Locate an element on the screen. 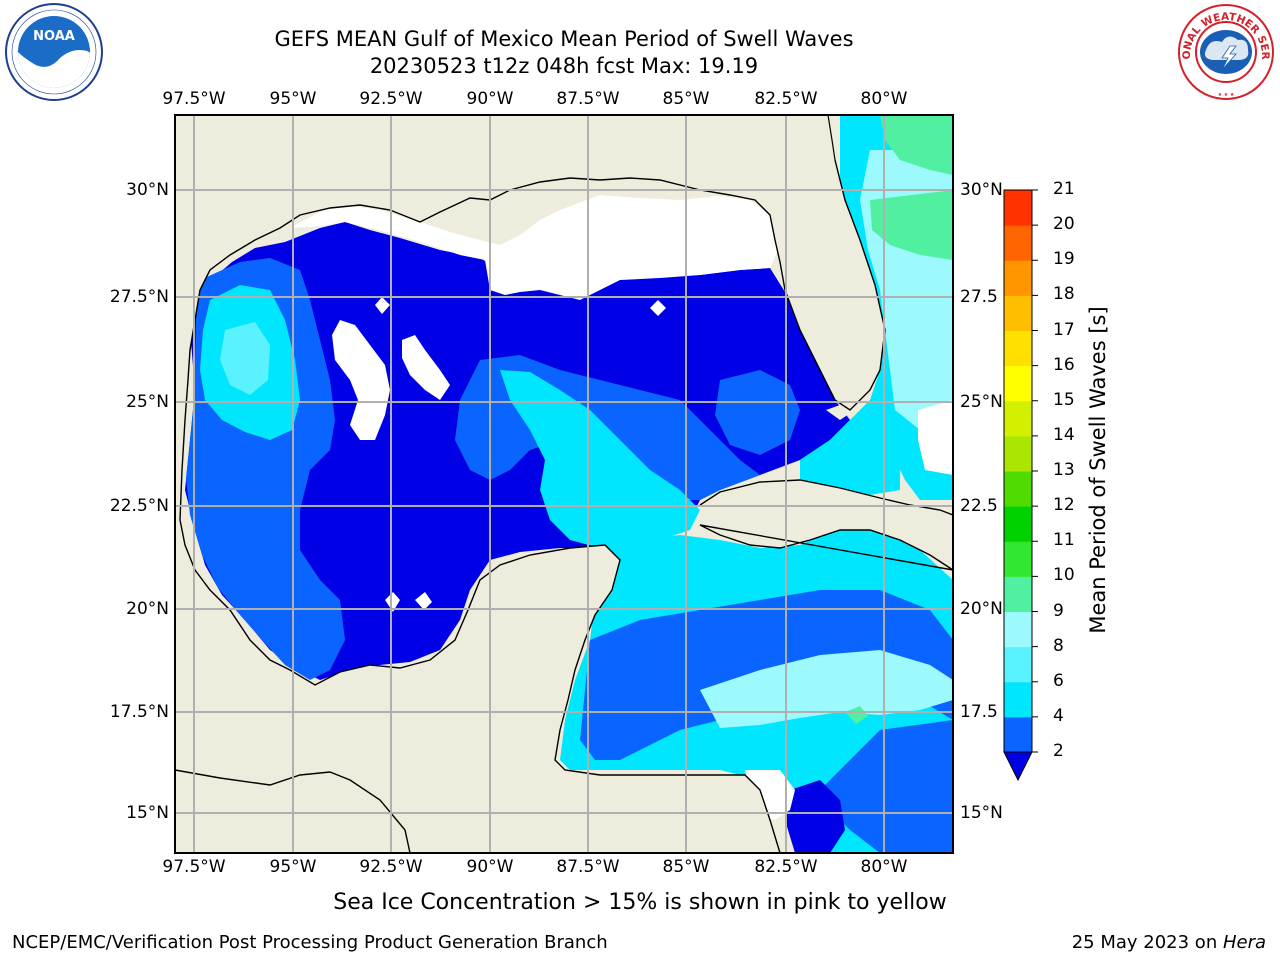  east-blue-patch is located at coordinates (757, 412).